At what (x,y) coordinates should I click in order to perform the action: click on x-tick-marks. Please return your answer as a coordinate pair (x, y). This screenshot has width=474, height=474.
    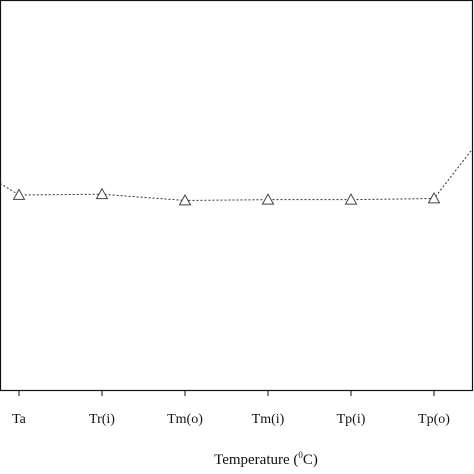
    Looking at the image, I should click on (226, 393).